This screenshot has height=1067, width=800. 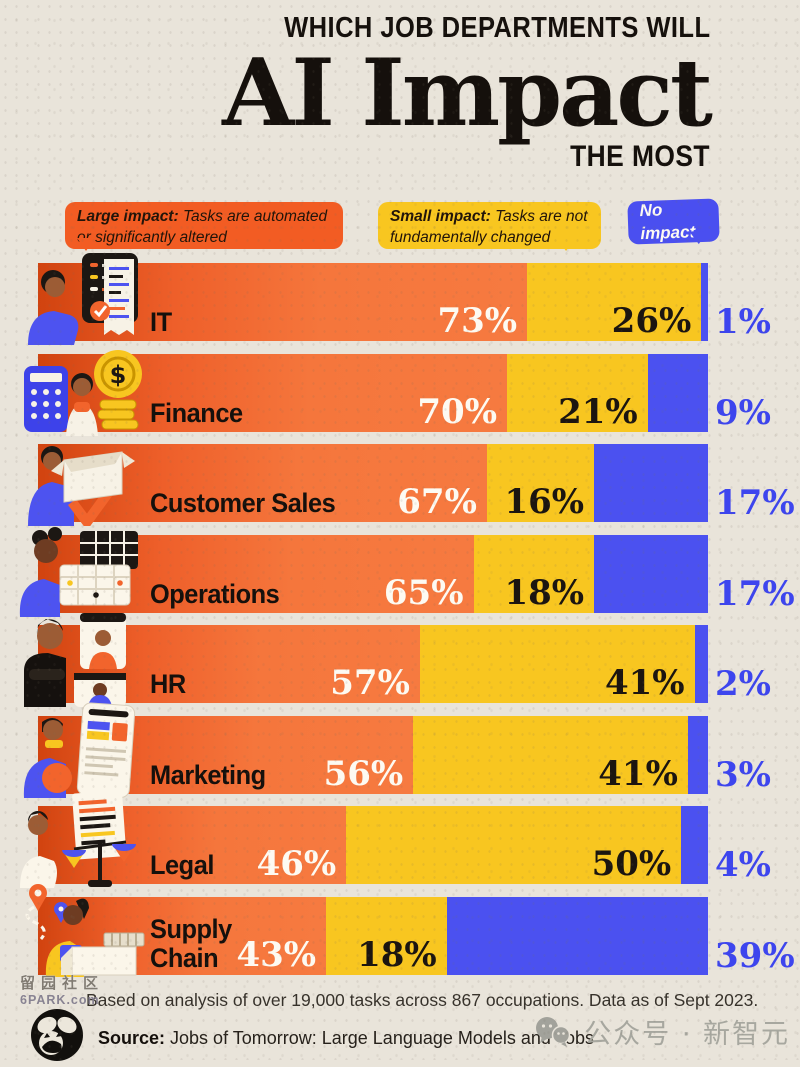 What do you see at coordinates (215, 593) in the screenshot?
I see `category-label: Operations` at bounding box center [215, 593].